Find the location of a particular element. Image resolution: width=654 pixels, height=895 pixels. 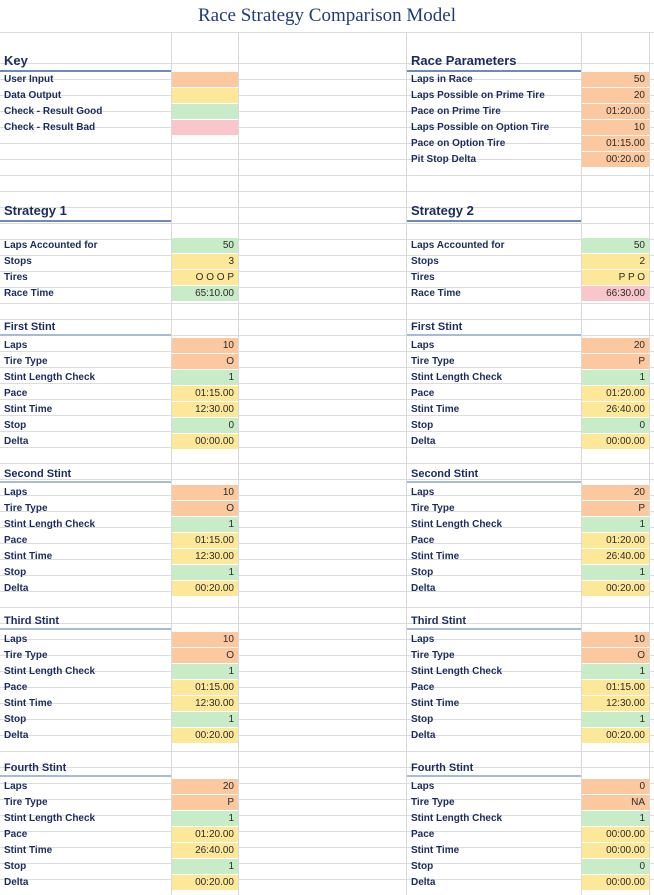

s2-stint-heading: Third Stint is located at coordinates (494, 621).